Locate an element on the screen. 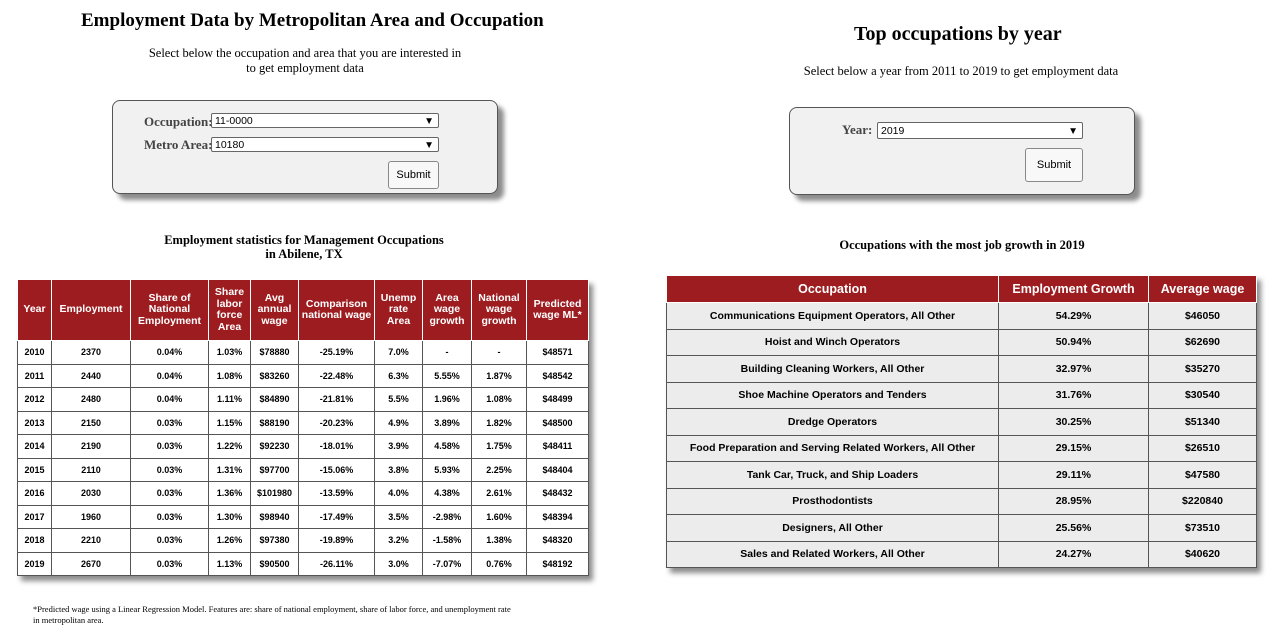 This screenshot has height=635, width=1280. table-cell: 7.0% is located at coordinates (398, 352).